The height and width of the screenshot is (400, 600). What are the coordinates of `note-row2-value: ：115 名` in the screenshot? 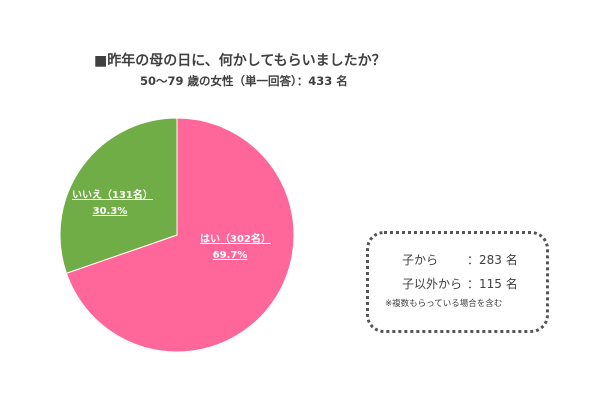 It's located at (492, 284).